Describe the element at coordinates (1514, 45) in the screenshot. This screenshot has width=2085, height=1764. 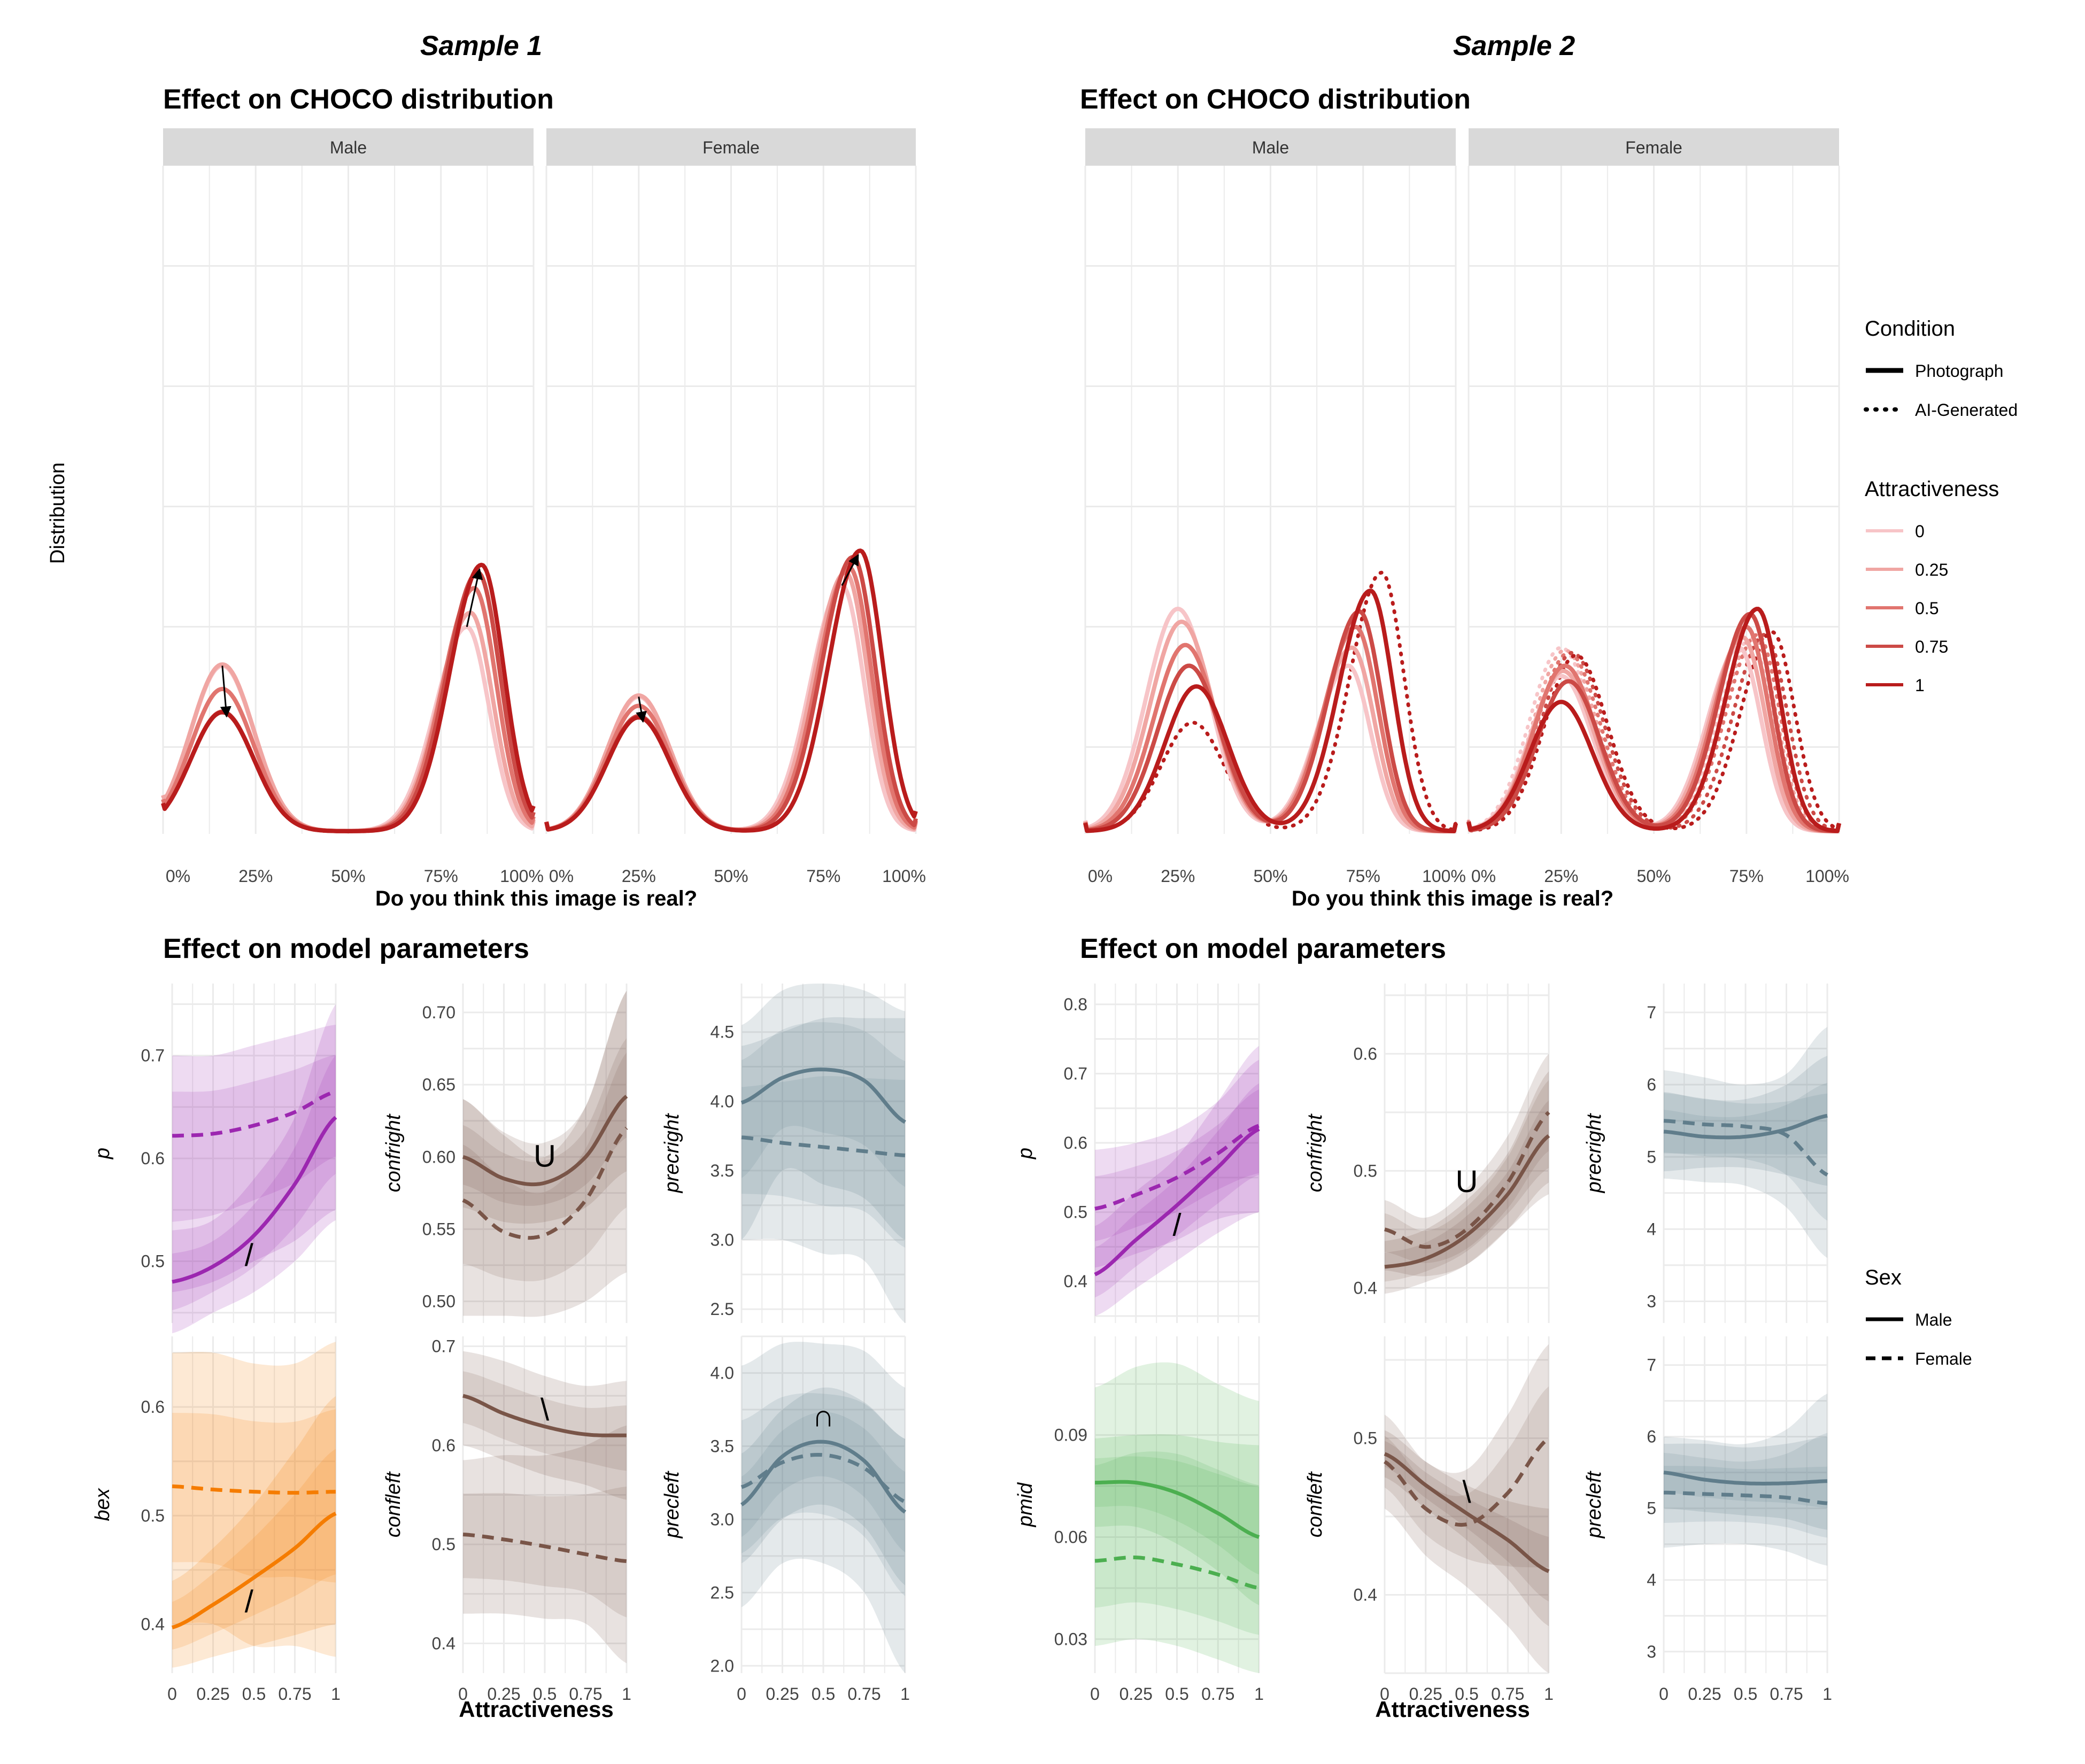
I see `sample-2-title: Sample 2` at that location.